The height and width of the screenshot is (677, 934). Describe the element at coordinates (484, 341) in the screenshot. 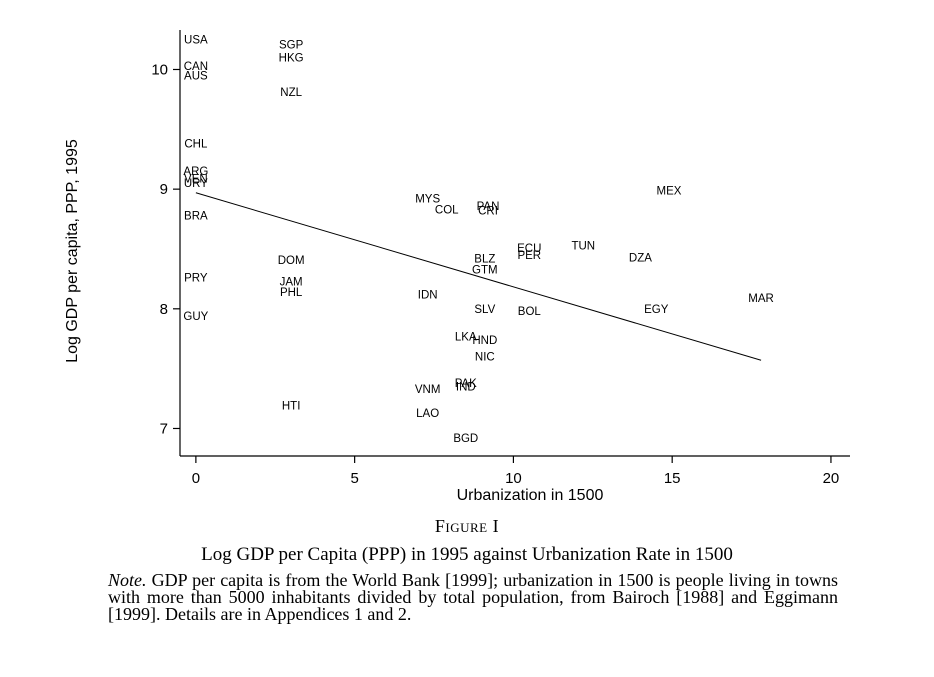

I see `point-label-hnd: HND` at that location.